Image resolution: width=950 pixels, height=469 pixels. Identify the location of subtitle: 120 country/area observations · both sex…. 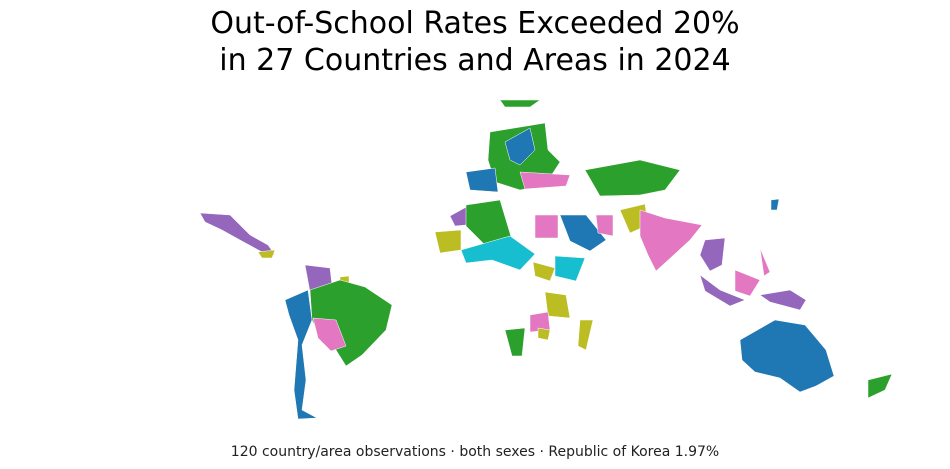
(475, 452).